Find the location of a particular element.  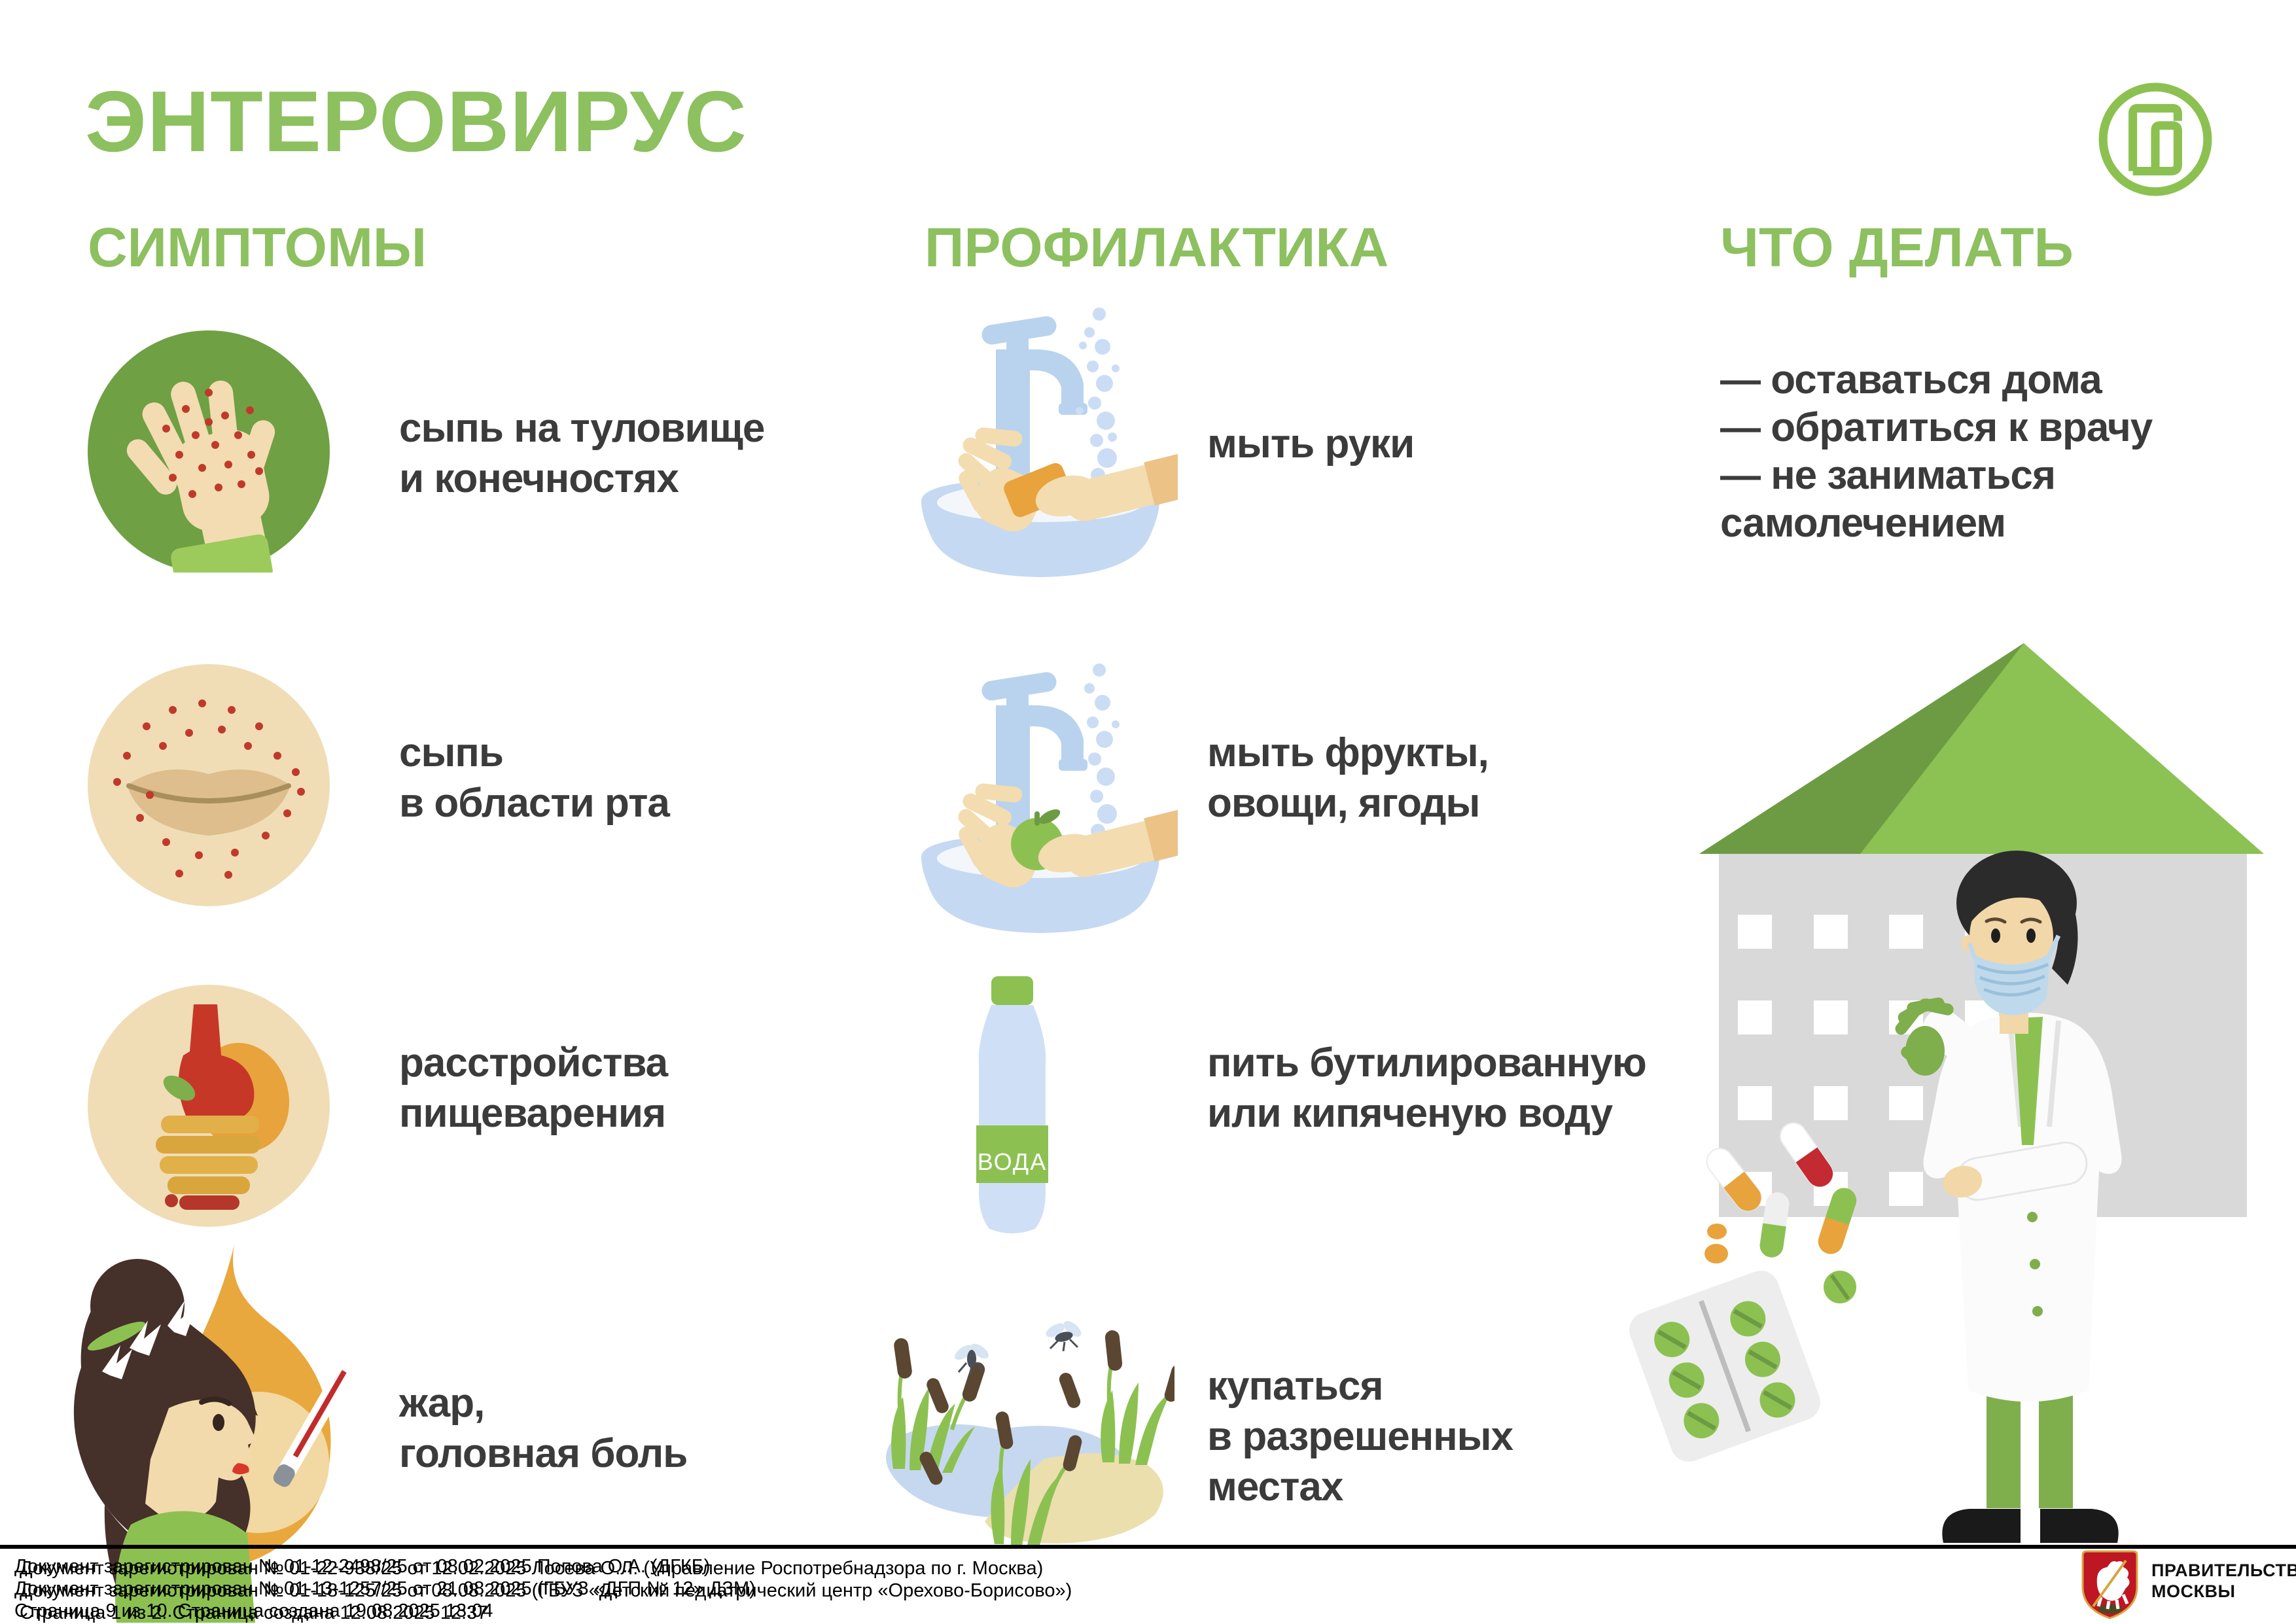

prevention-text-swim: купаться в разрешенных местах is located at coordinates (1360, 1436).